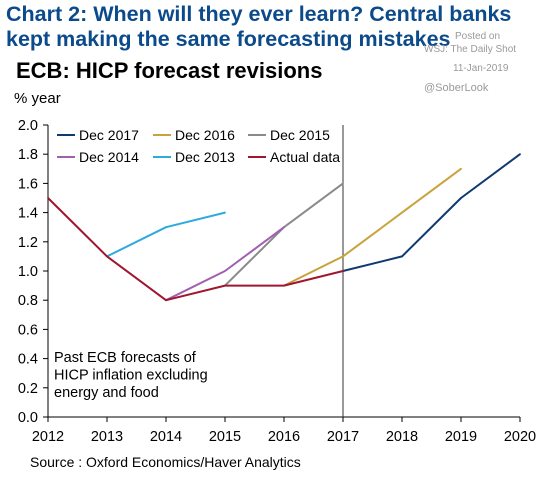 Image resolution: width=540 pixels, height=481 pixels. What do you see at coordinates (28, 243) in the screenshot?
I see `y-tick-label-6: 1.2` at bounding box center [28, 243].